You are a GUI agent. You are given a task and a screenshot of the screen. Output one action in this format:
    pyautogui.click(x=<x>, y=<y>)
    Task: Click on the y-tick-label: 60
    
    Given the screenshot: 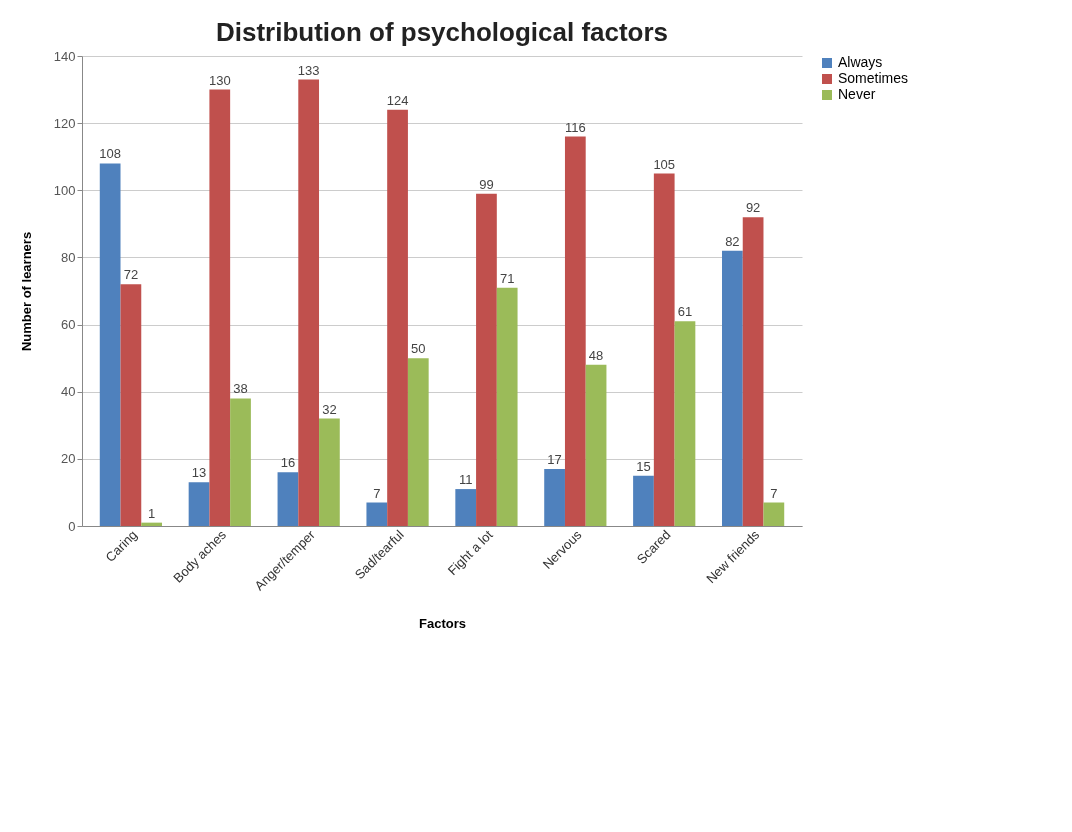 What is the action you would take?
    pyautogui.click(x=68, y=325)
    